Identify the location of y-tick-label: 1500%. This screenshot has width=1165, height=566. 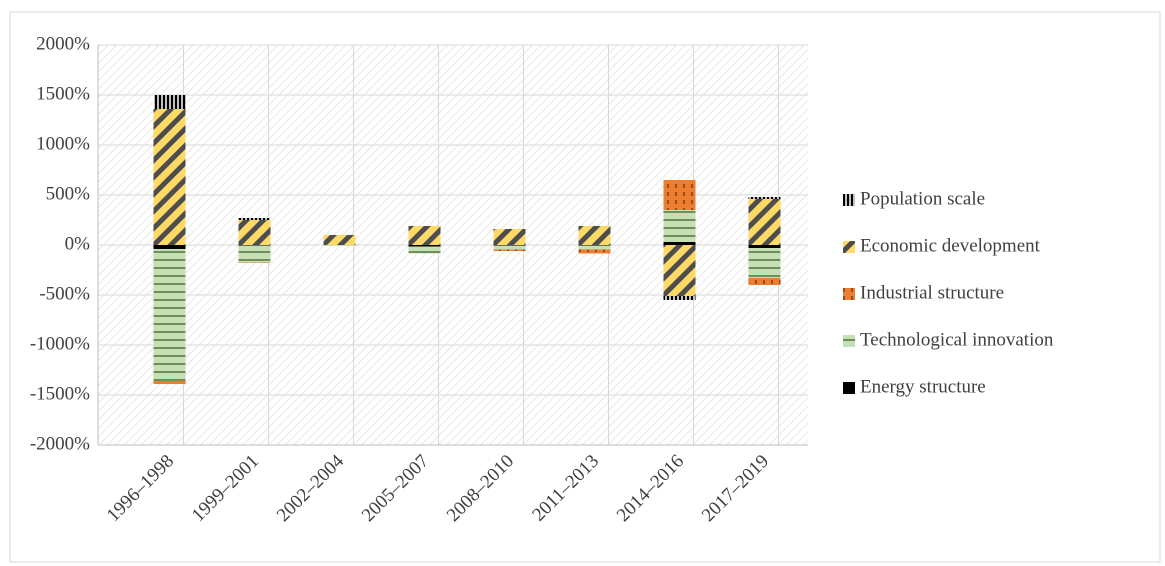
(63, 93).